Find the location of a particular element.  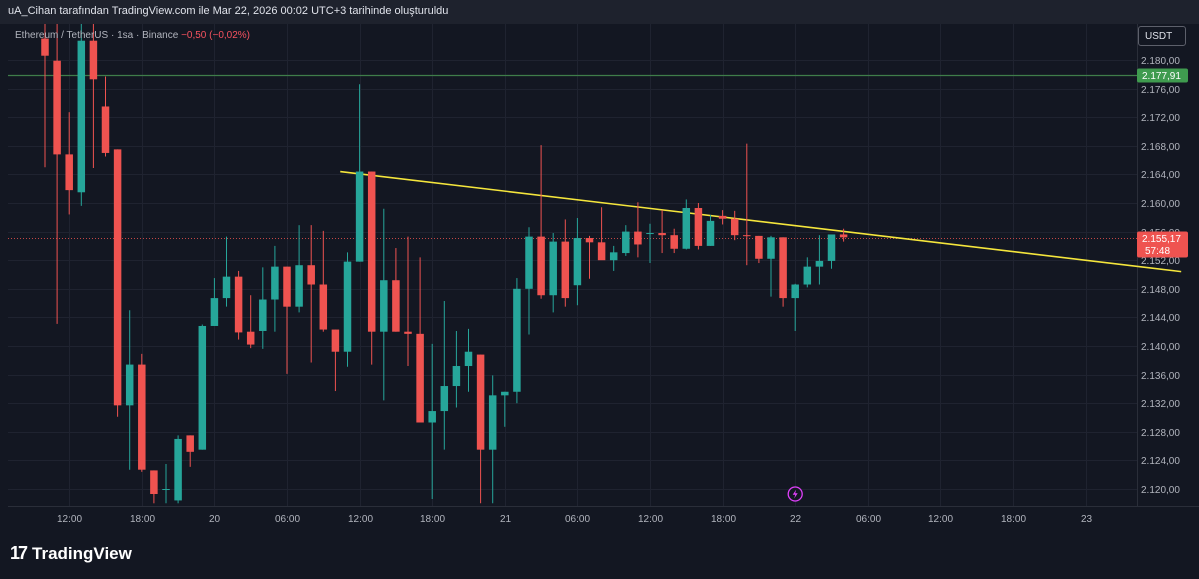

y-tick-label: 2.148,00 is located at coordinates (1160, 290).